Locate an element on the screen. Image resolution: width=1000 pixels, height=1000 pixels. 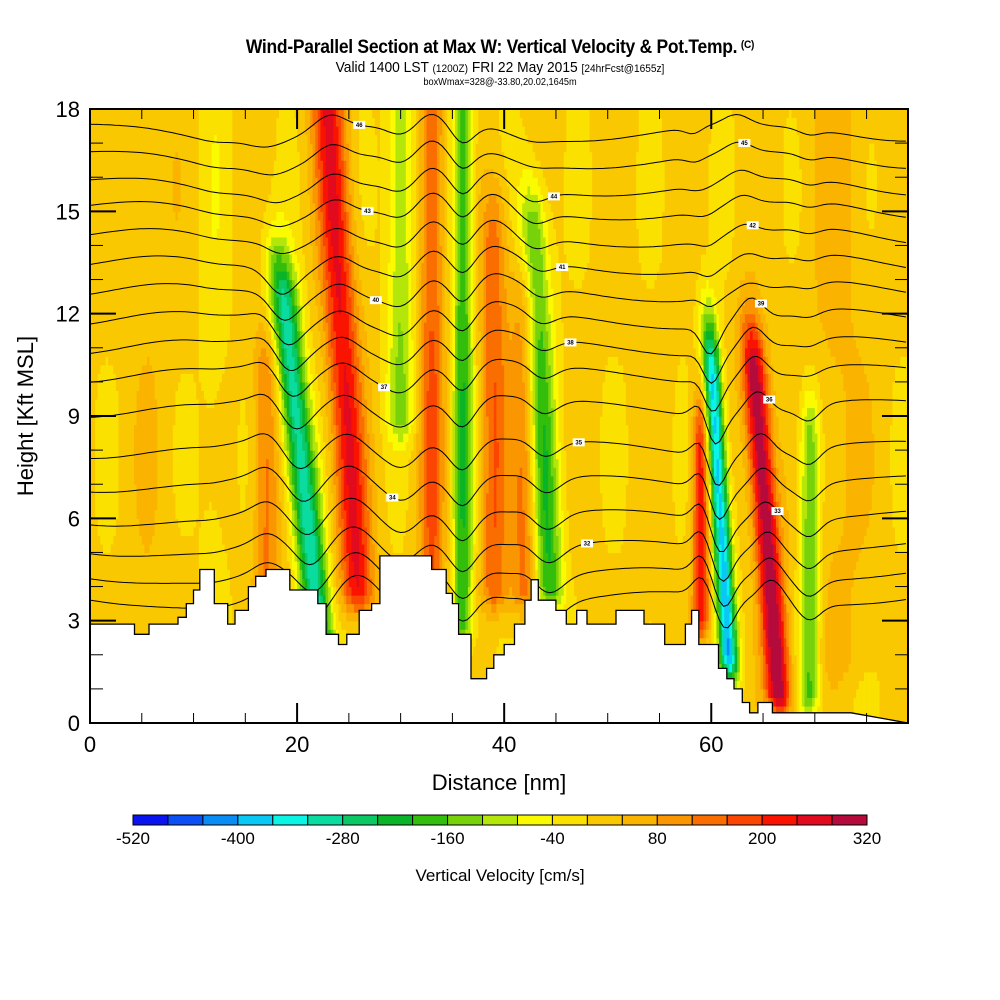
y-tick-label: 15 is located at coordinates (68, 211).